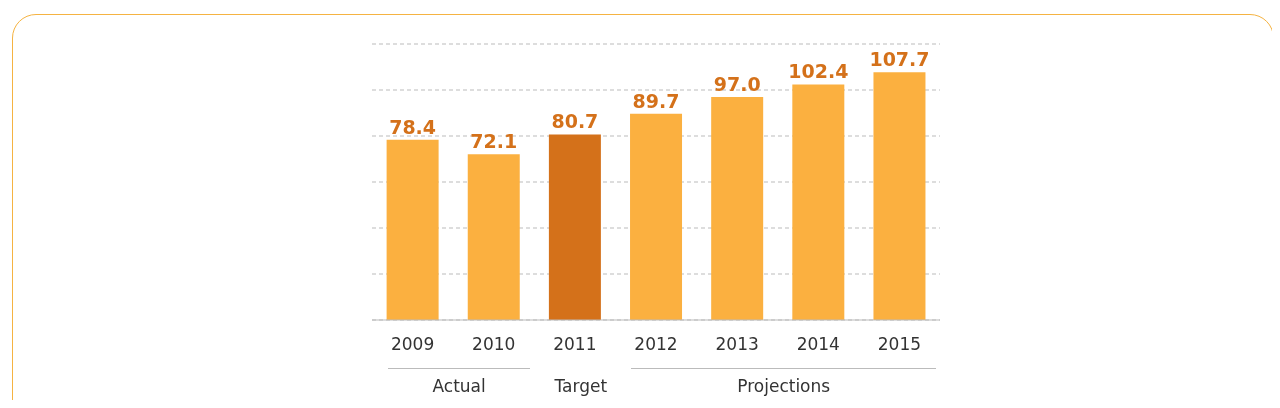 Image resolution: width=1280 pixels, height=408 pixels. I want to click on data-label: 97.0, so click(737, 83).